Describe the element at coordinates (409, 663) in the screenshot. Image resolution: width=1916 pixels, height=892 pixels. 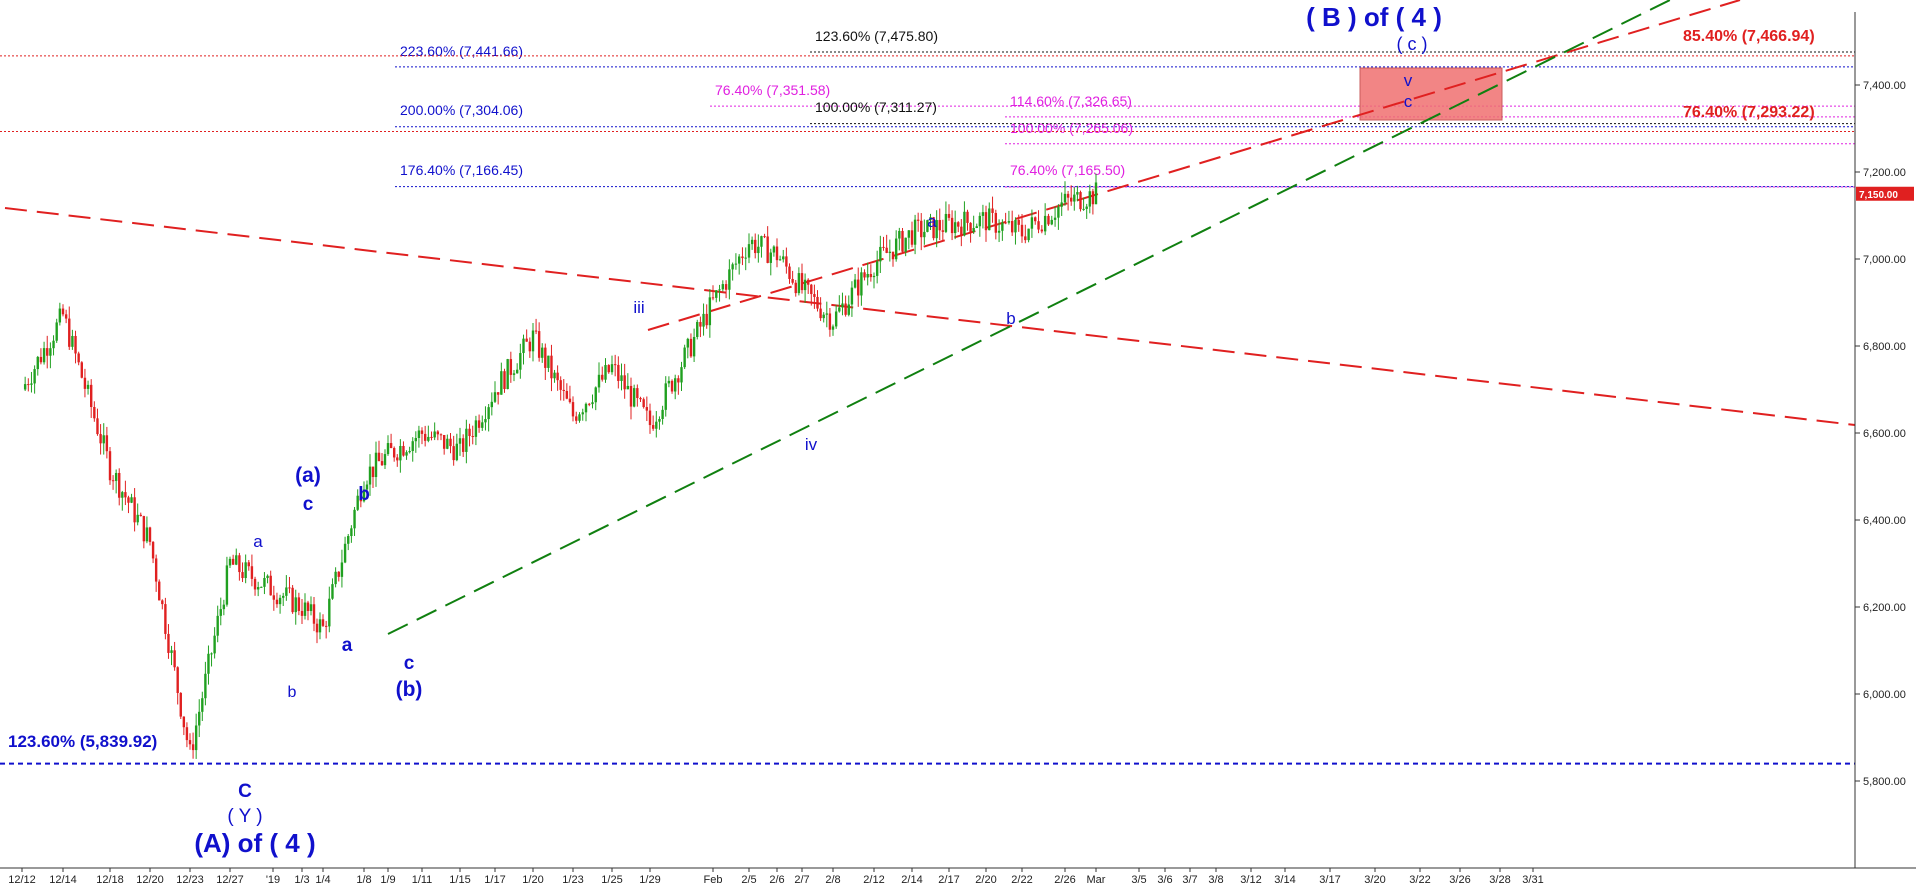
I see `wave-label: c` at that location.